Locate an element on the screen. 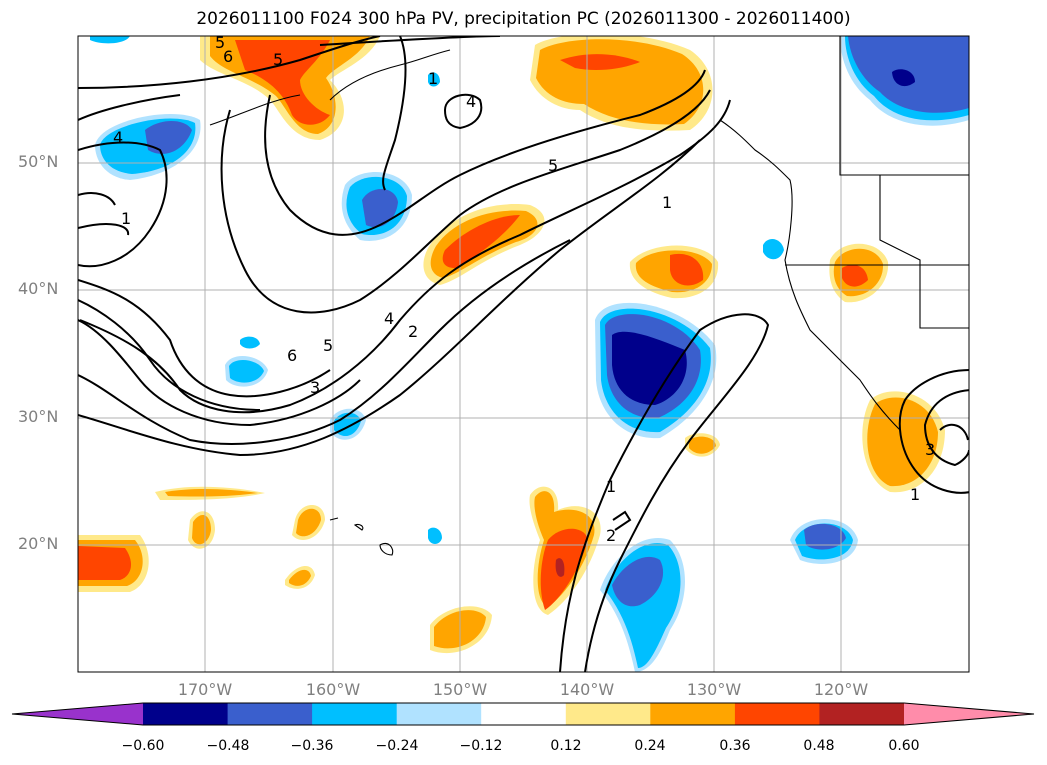 This screenshot has height=765, width=1047. colorbar is located at coordinates (523, 714).